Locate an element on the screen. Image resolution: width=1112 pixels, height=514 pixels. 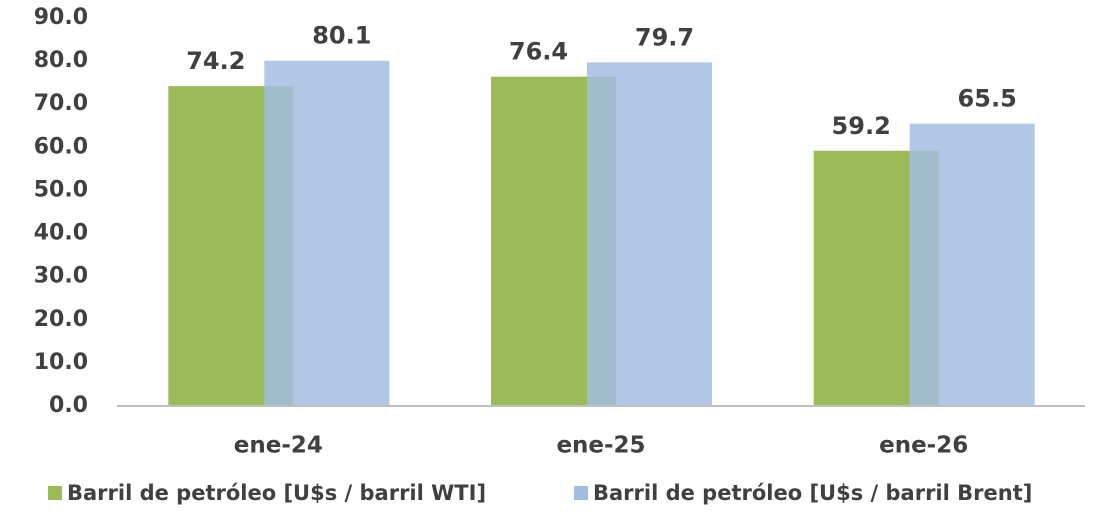
data-label: 76.4 is located at coordinates (538, 52).